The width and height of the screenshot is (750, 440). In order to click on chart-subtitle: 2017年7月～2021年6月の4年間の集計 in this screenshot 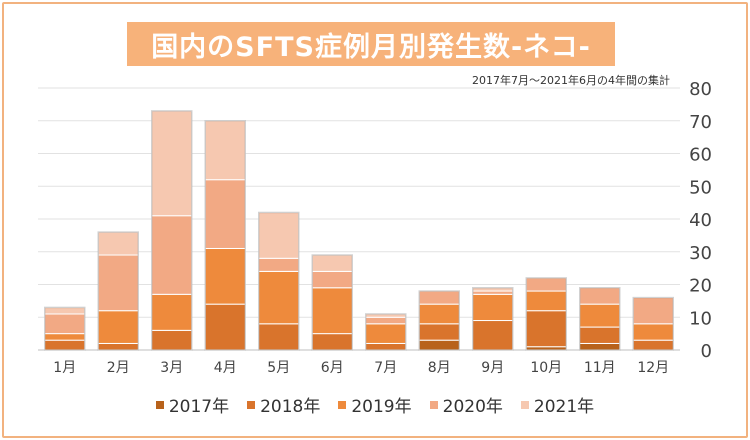, I will do `click(571, 80)`.